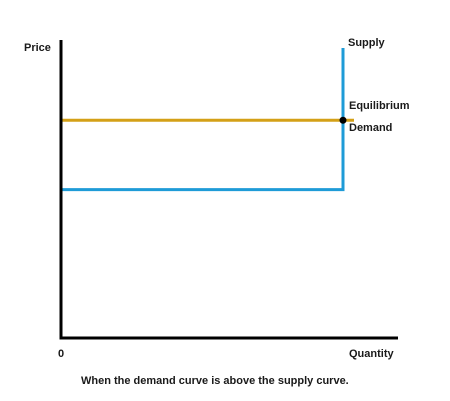 The width and height of the screenshot is (450, 401). What do you see at coordinates (370, 128) in the screenshot?
I see `demand-label: Demand` at bounding box center [370, 128].